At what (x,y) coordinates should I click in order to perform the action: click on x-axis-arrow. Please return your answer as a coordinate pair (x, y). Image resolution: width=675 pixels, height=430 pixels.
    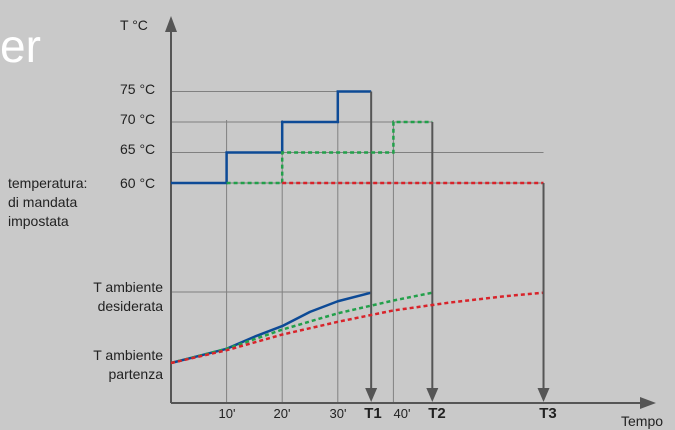
    Looking at the image, I should click on (648, 403).